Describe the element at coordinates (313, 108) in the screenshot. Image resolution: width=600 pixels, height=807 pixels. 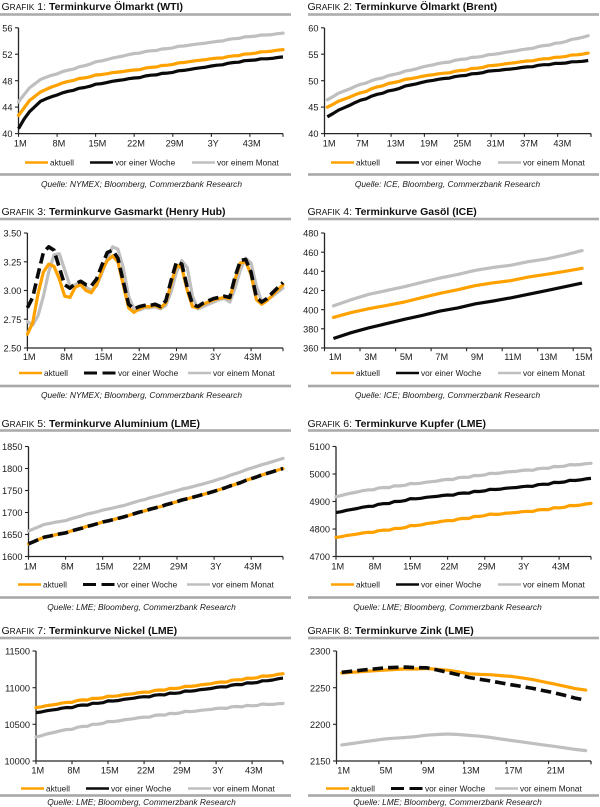
I see `svg-text: 45` at that location.